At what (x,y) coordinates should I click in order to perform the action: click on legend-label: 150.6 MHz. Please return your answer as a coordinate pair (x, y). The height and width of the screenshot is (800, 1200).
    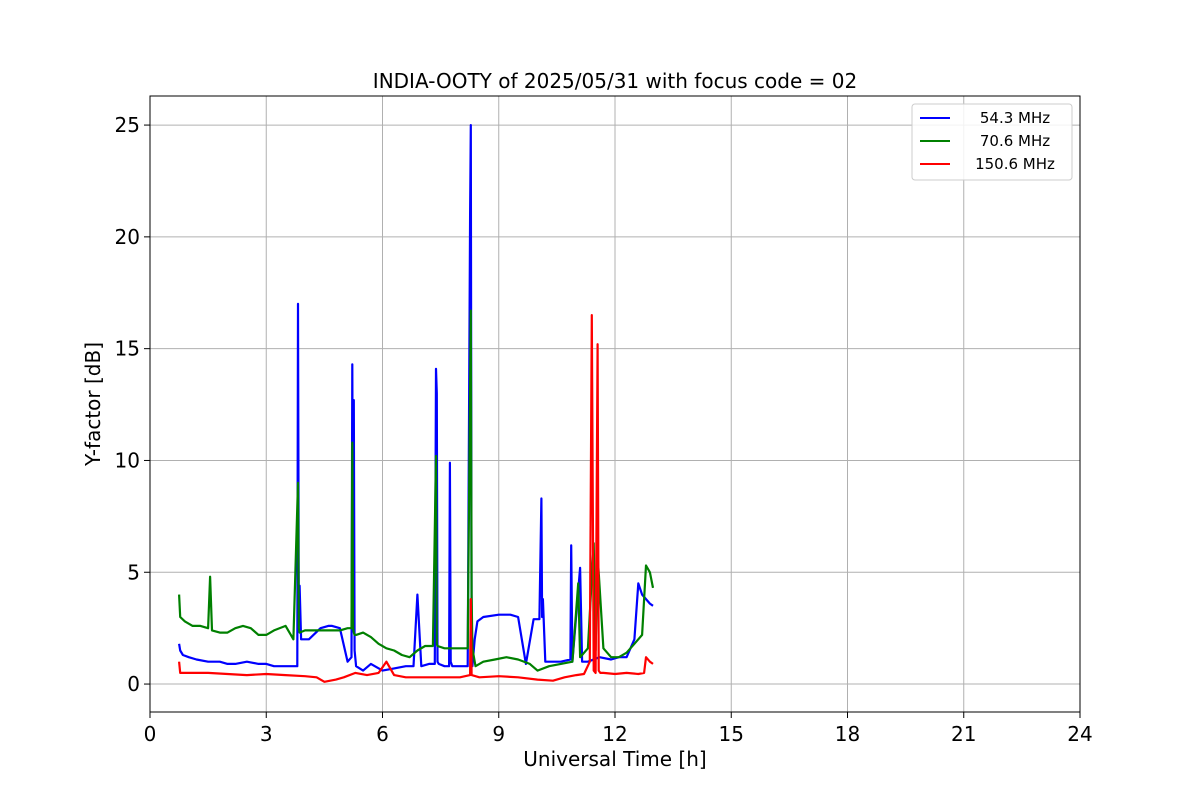
    Looking at the image, I should click on (1015, 164).